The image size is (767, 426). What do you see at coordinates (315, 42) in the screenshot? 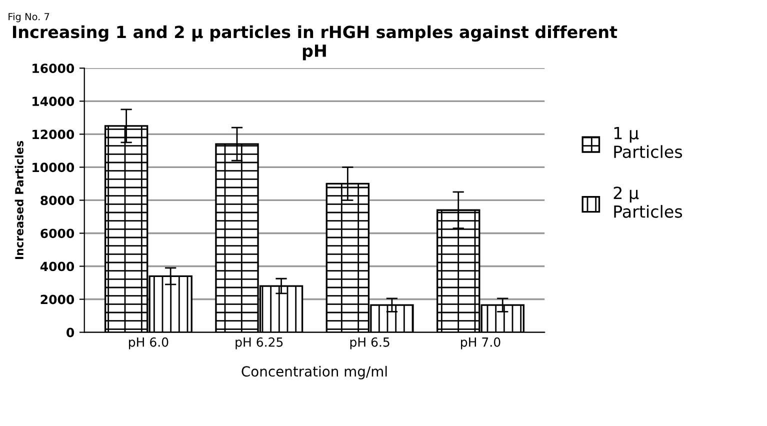
I see `chart-title: Increasing 1 and 2 µ particles in rHGH samples against different pH` at bounding box center [315, 42].